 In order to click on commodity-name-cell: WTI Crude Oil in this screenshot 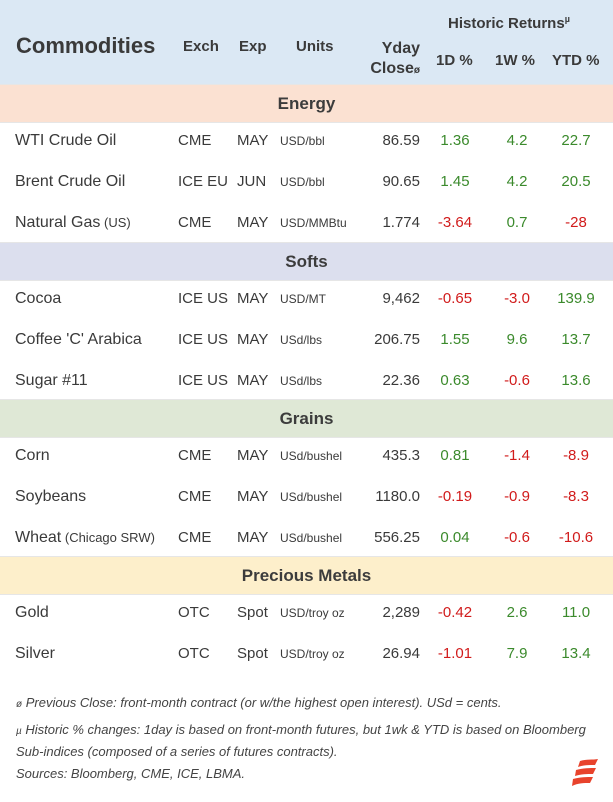, I will do `click(65, 141)`.